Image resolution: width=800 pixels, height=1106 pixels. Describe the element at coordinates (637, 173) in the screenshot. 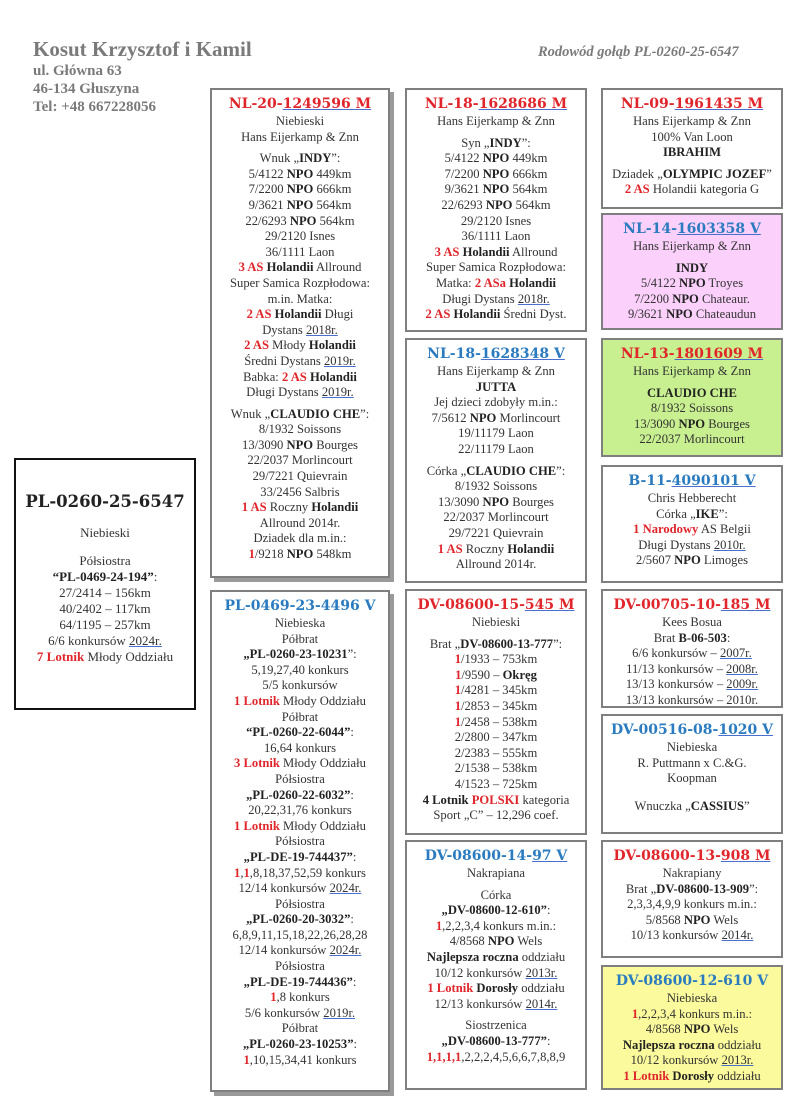

I see `text-segment: Dziadek „` at that location.